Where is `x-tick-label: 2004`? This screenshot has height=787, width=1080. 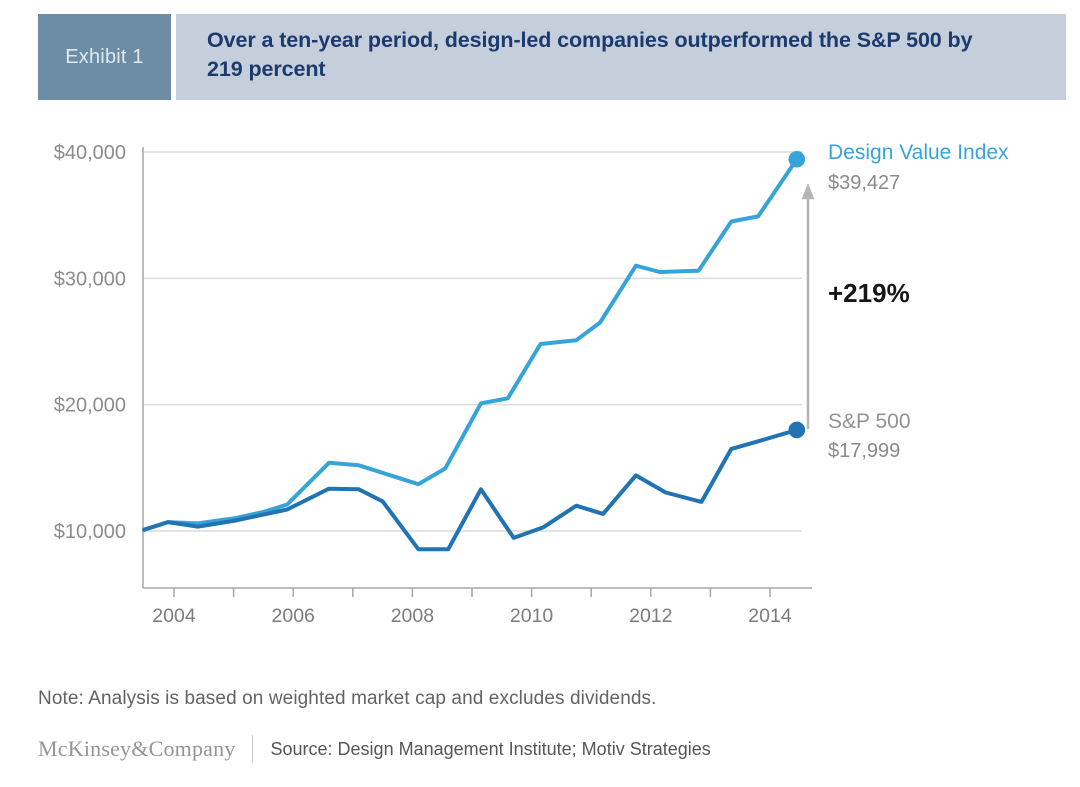 x-tick-label: 2004 is located at coordinates (174, 616).